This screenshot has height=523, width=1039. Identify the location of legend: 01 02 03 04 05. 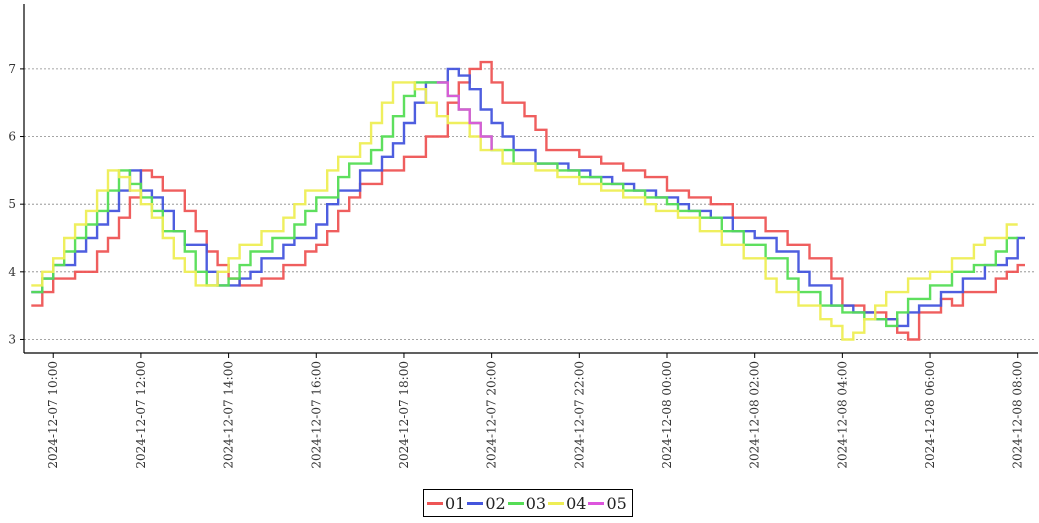
(528, 503).